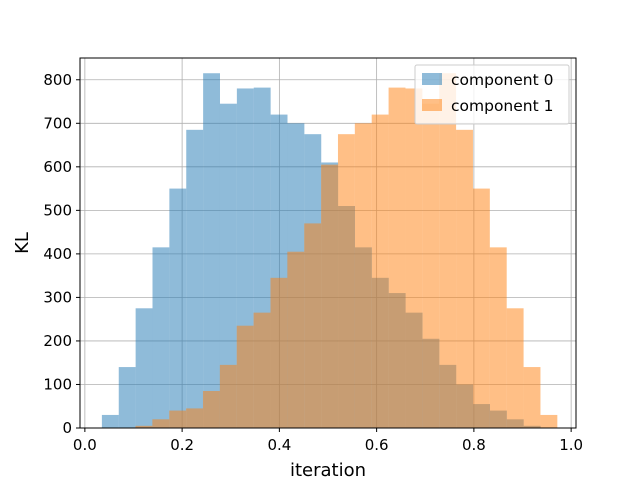 This screenshot has height=480, width=640. I want to click on x-axis-label: iteration, so click(328, 470).